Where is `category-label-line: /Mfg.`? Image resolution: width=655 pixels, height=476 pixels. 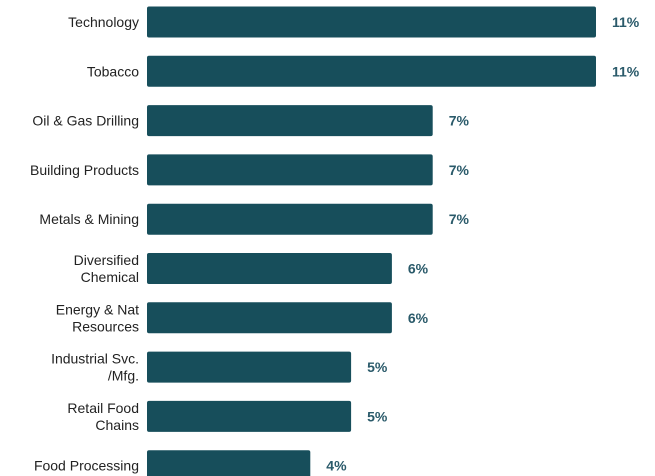
category-label-line: /Mfg. is located at coordinates (123, 376).